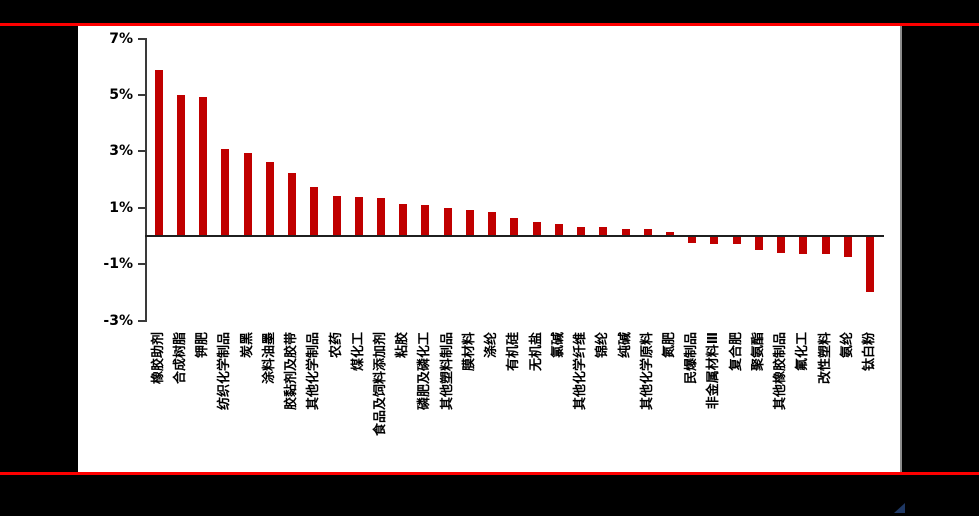  What do you see at coordinates (121, 95) in the screenshot?
I see `y-axis-tick-label: 5%` at bounding box center [121, 95].